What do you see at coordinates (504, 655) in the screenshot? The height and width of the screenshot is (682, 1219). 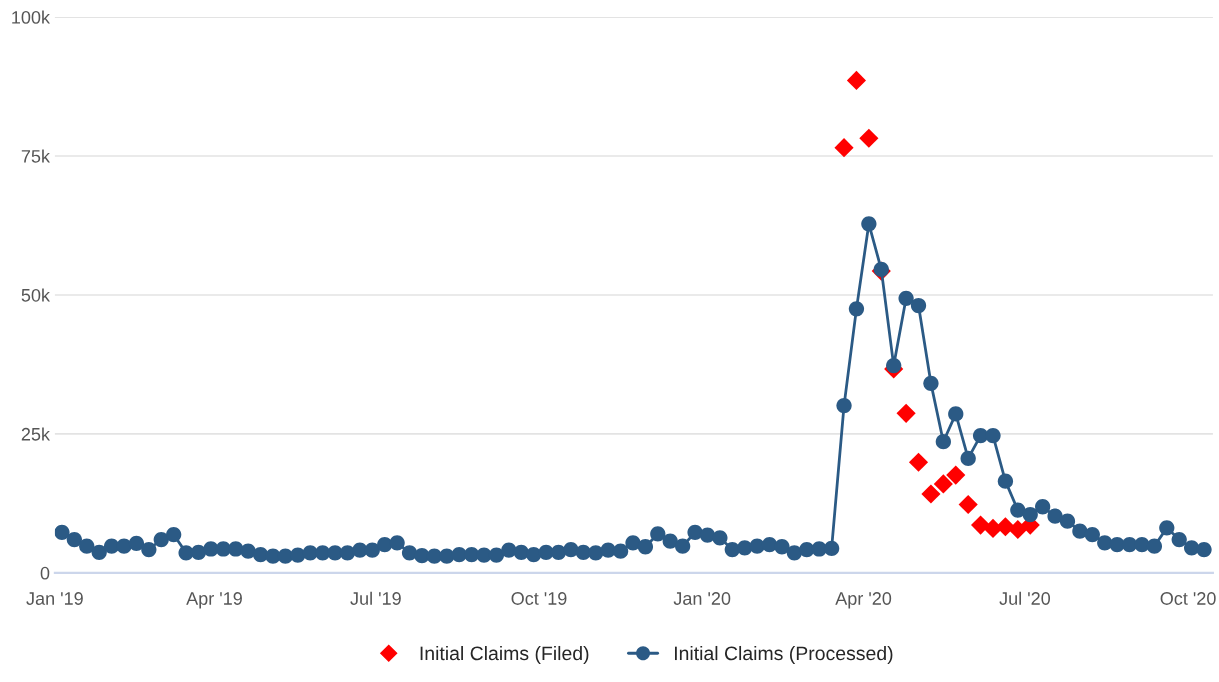 I see `legend-label: Initial Claims (Filed)` at bounding box center [504, 655].